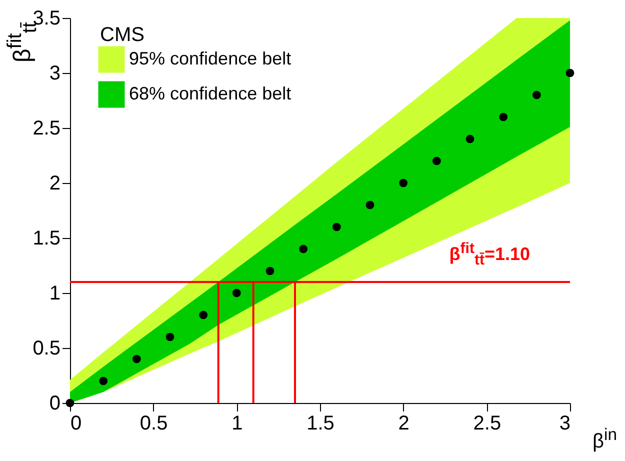  I want to click on x-tick-label: 0, so click(76, 423).